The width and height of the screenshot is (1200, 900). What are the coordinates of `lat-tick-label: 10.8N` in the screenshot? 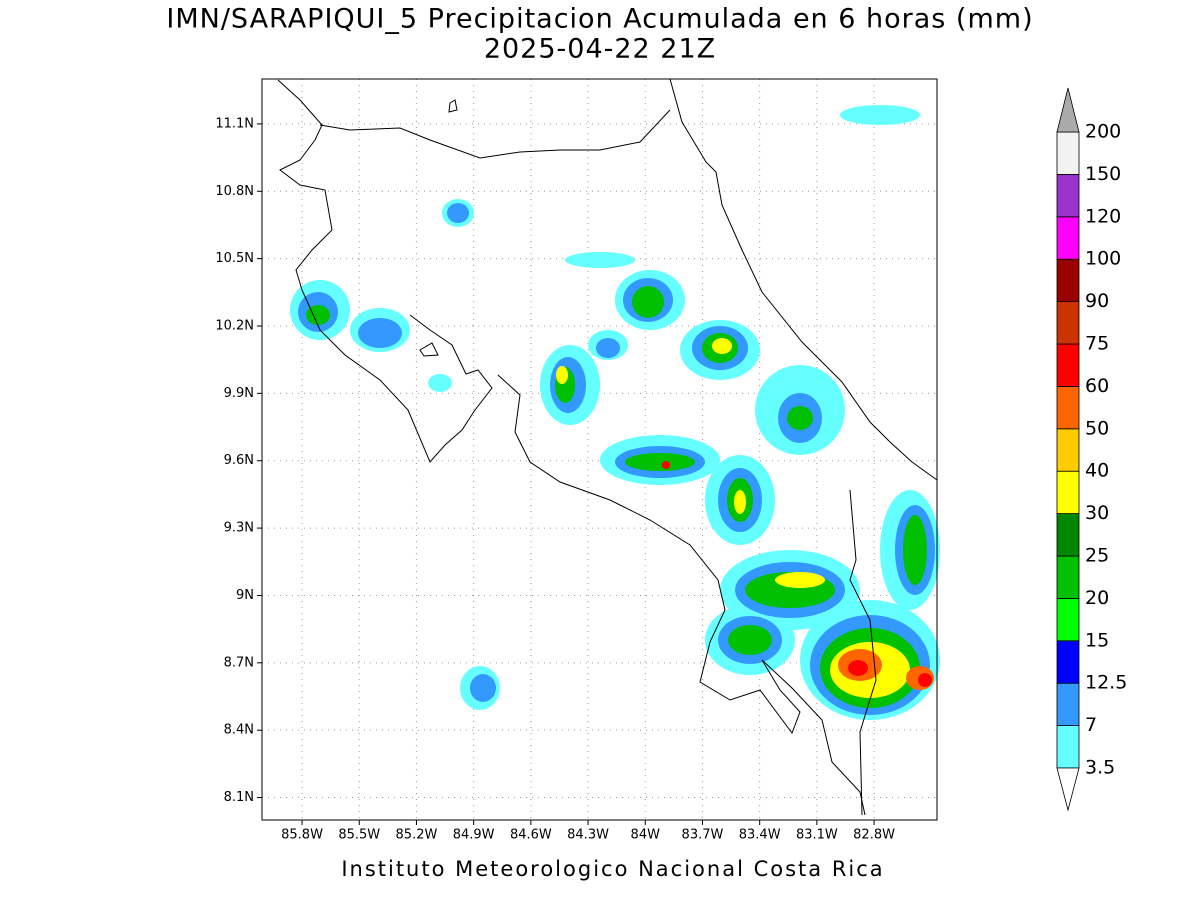 It's located at (234, 191).